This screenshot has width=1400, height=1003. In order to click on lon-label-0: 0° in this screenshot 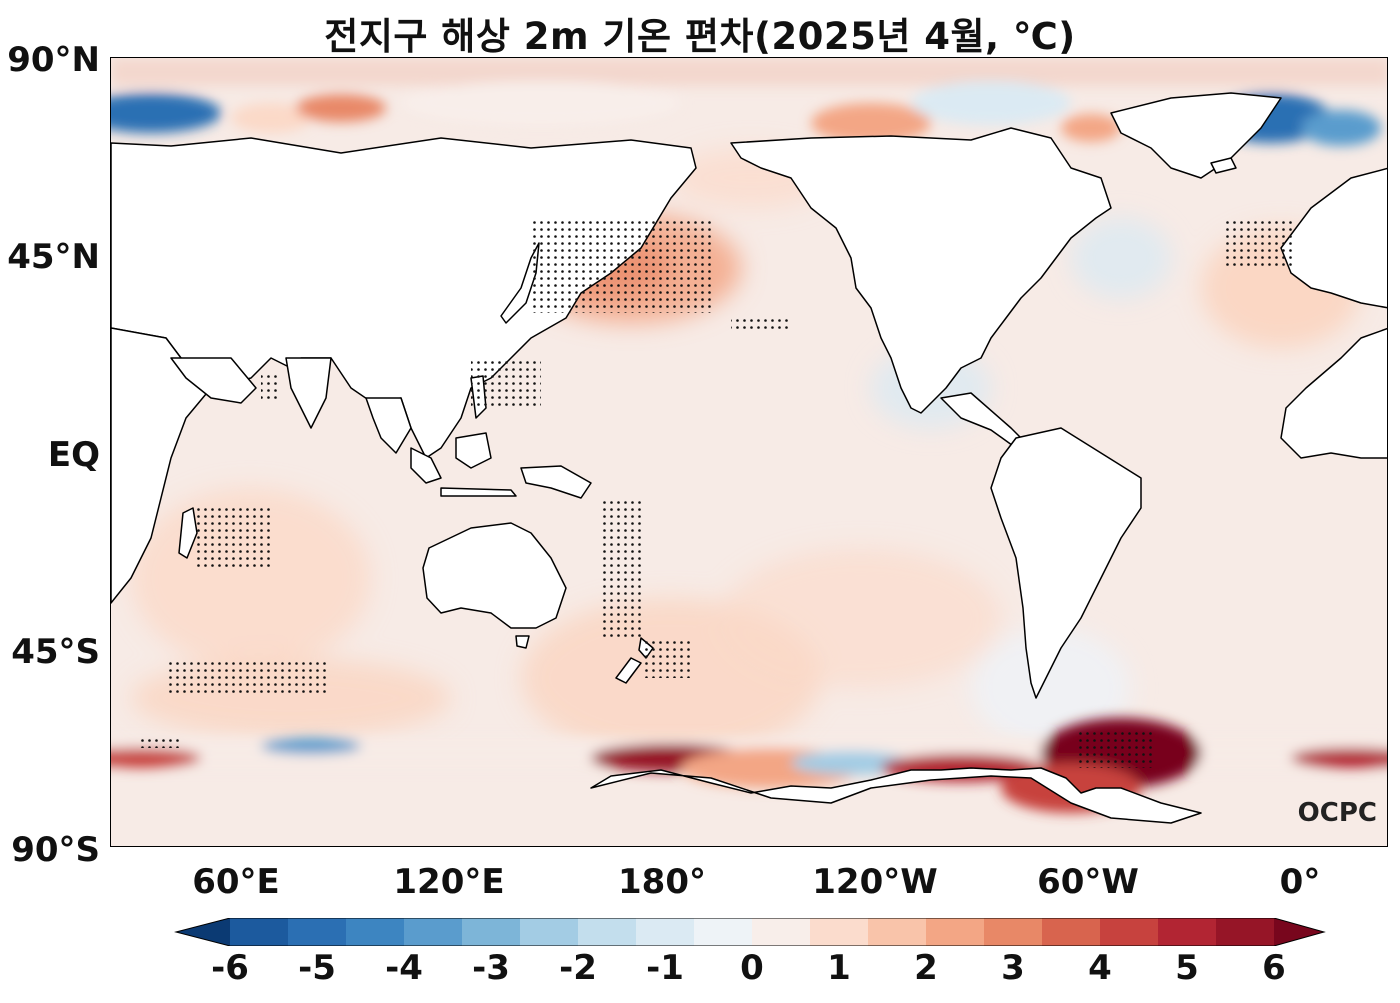, I will do `click(1300, 882)`.